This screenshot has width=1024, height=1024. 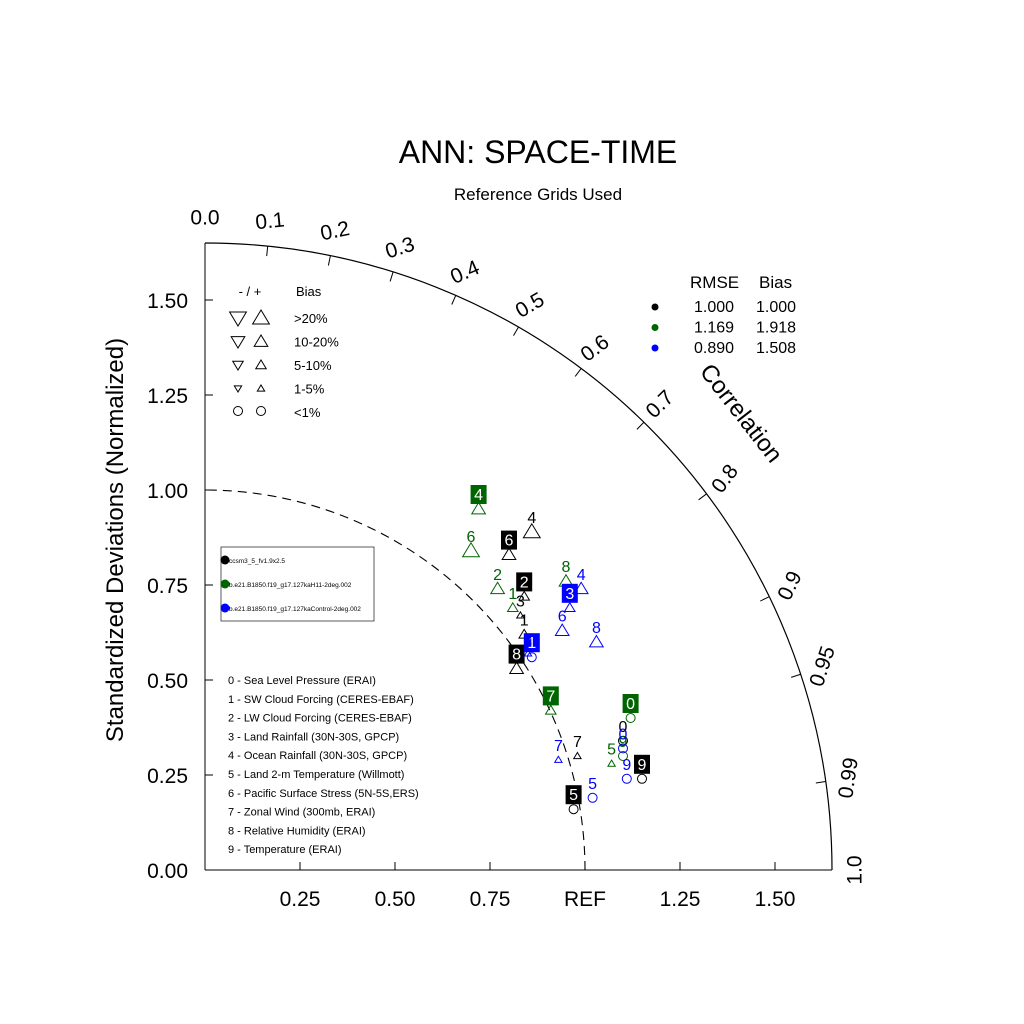 I want to click on y-axis-label: Standardized Deviations (Normalized), so click(x=115, y=540).